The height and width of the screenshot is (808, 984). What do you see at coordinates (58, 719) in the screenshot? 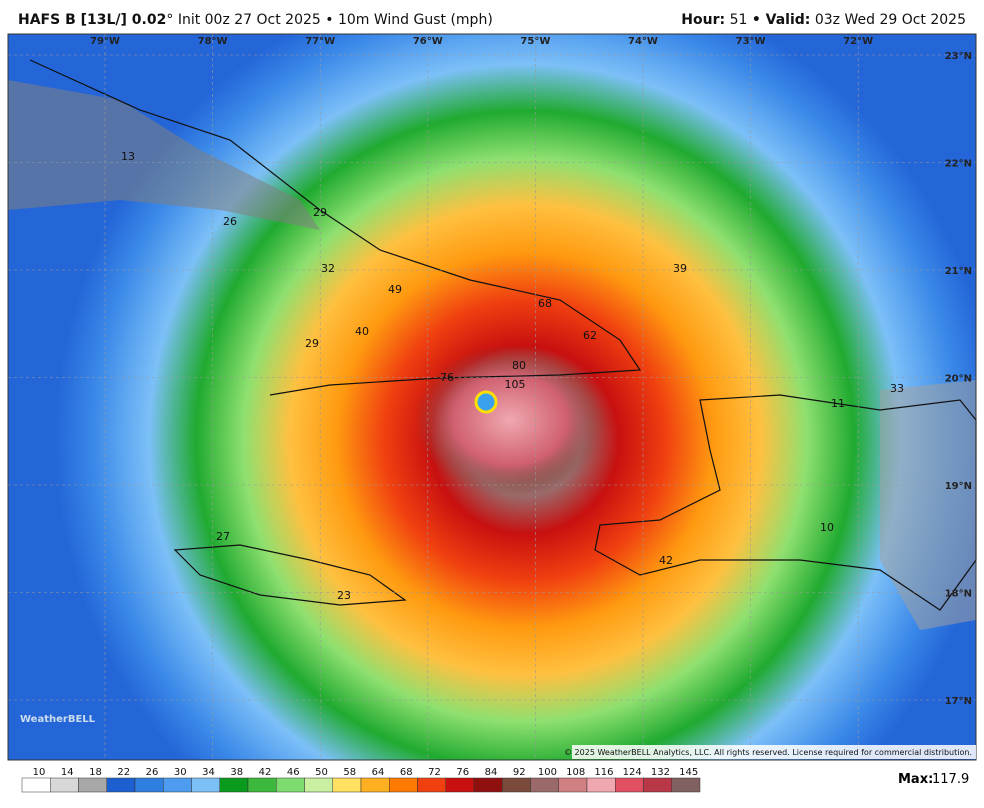
I see `logo: WeatherBELL` at bounding box center [58, 719].